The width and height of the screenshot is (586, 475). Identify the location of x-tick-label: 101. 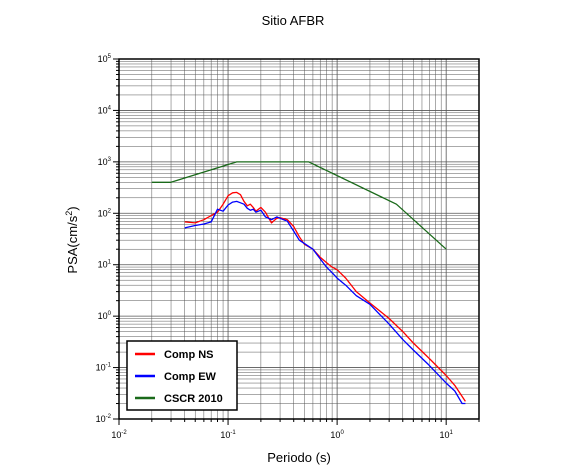
(446, 435).